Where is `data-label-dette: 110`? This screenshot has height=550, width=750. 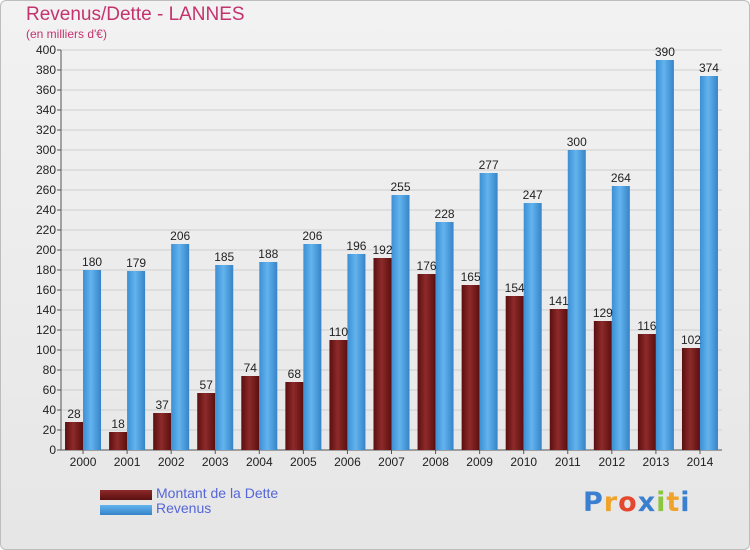
data-label-dette: 110 is located at coordinates (338, 332).